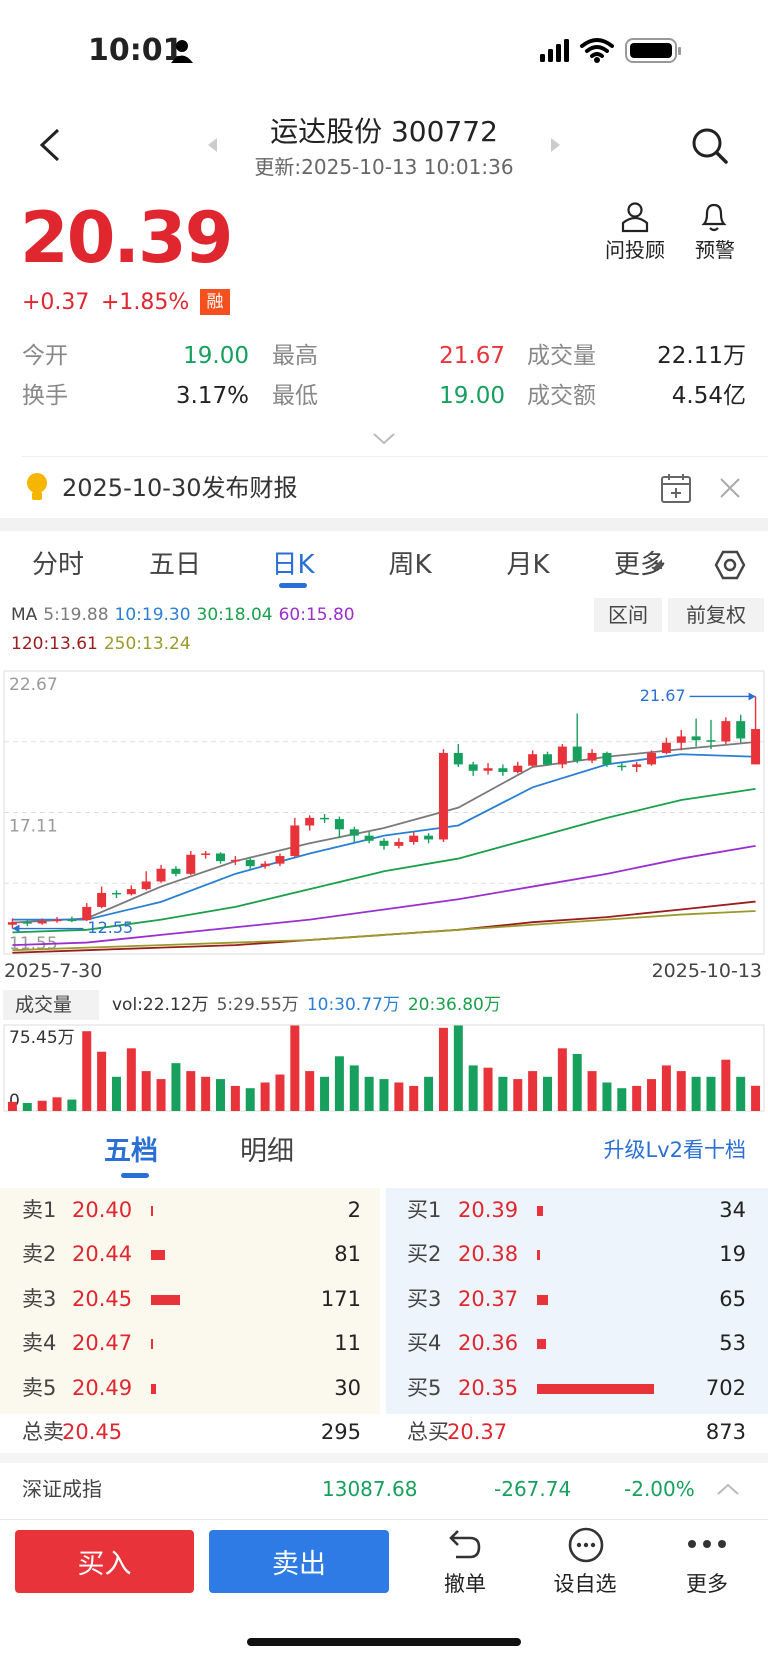 The image size is (768, 1665). I want to click on expand-button, so click(384, 439).